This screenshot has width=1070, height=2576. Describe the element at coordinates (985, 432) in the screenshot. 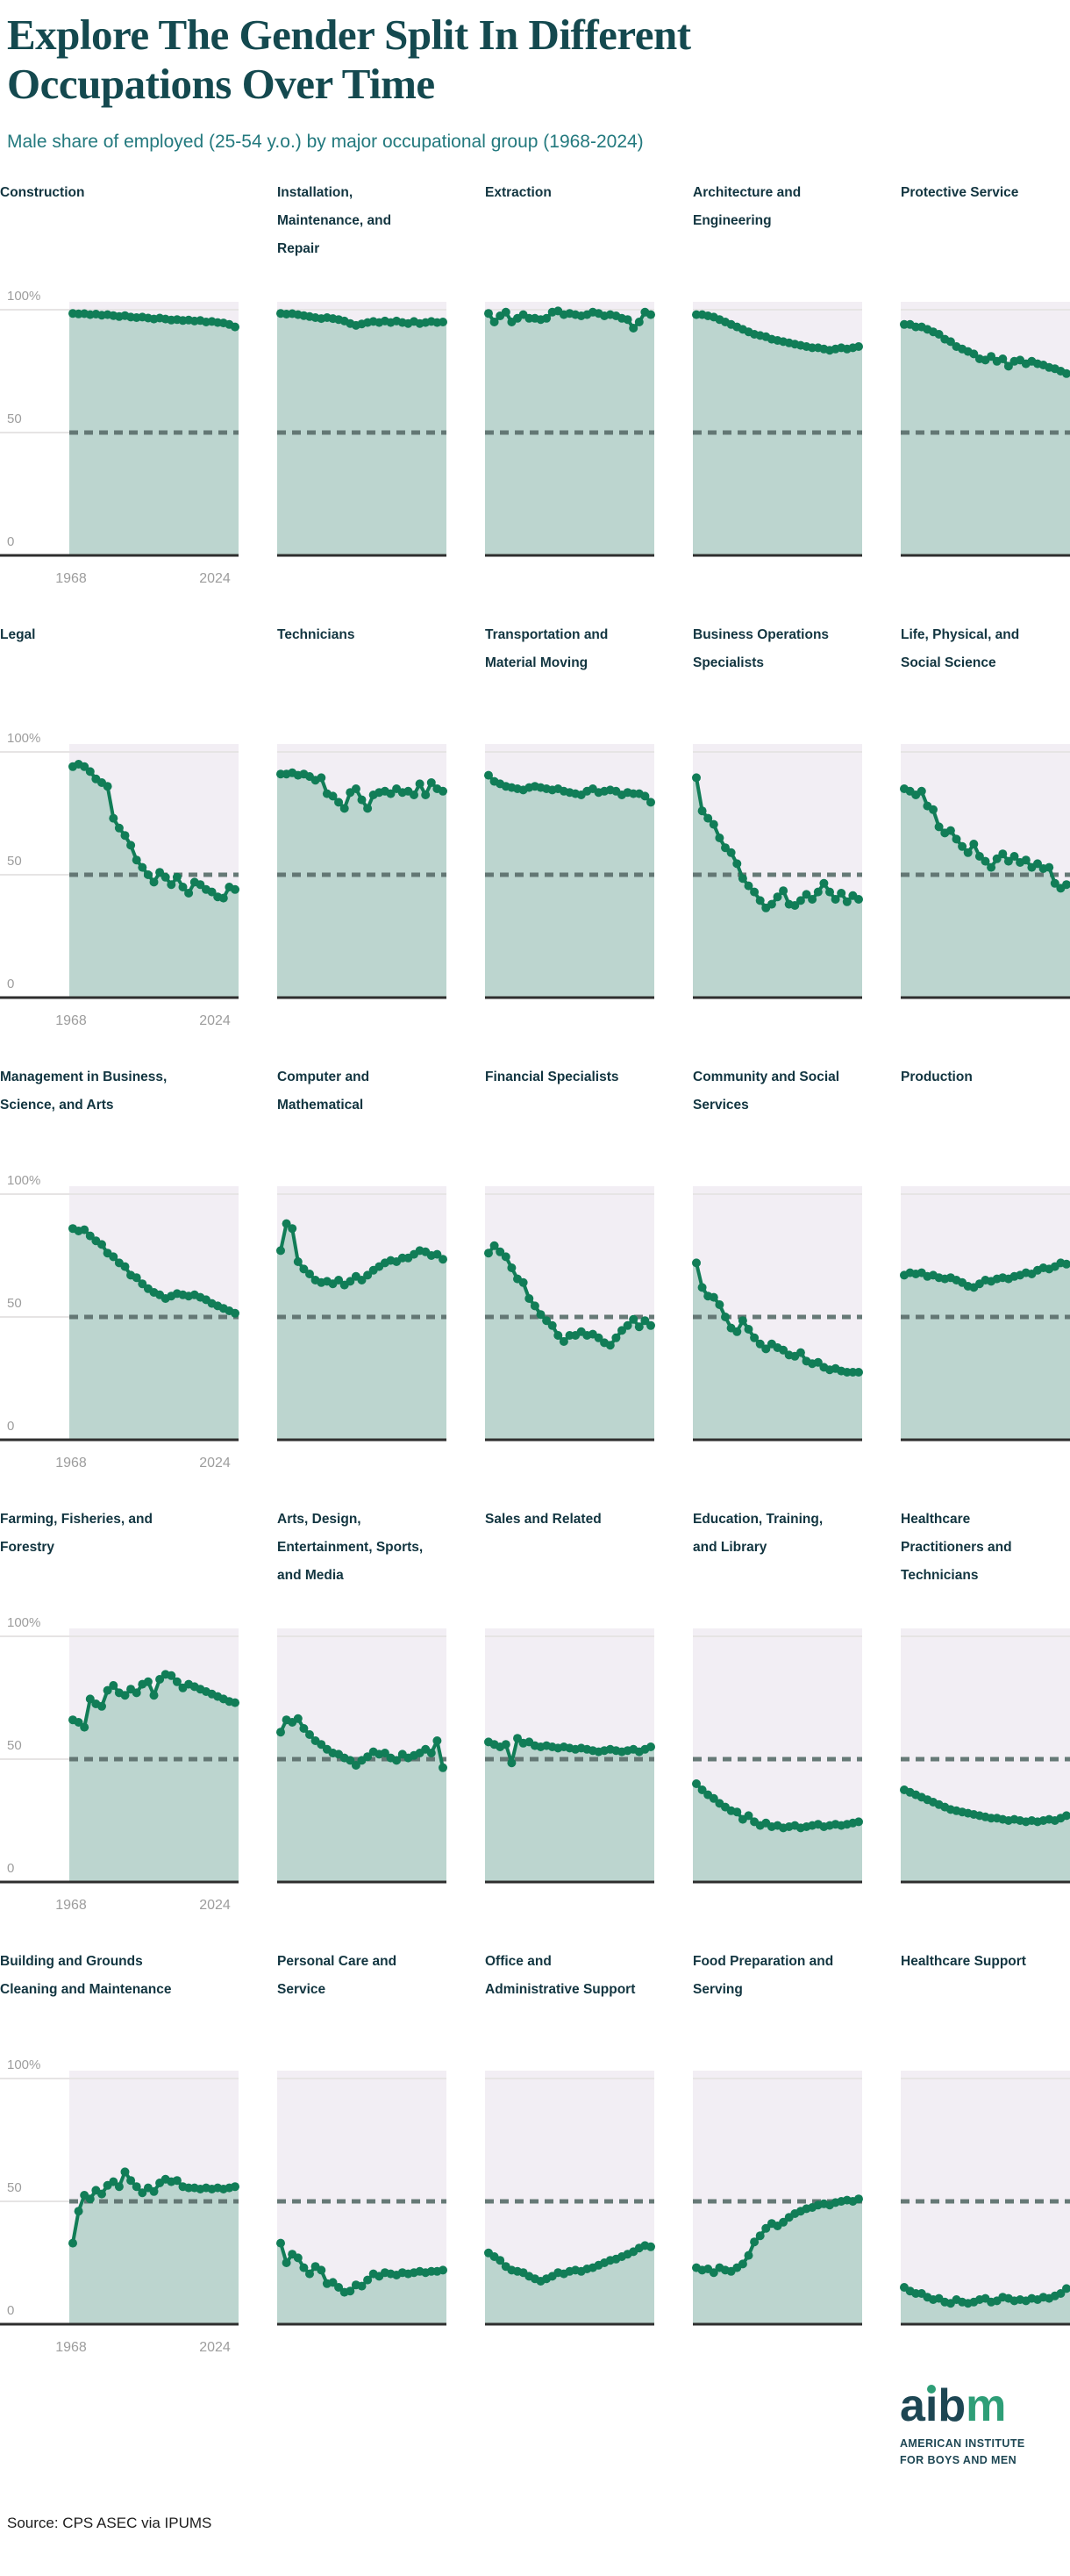

I see `chart-protective-service` at that location.